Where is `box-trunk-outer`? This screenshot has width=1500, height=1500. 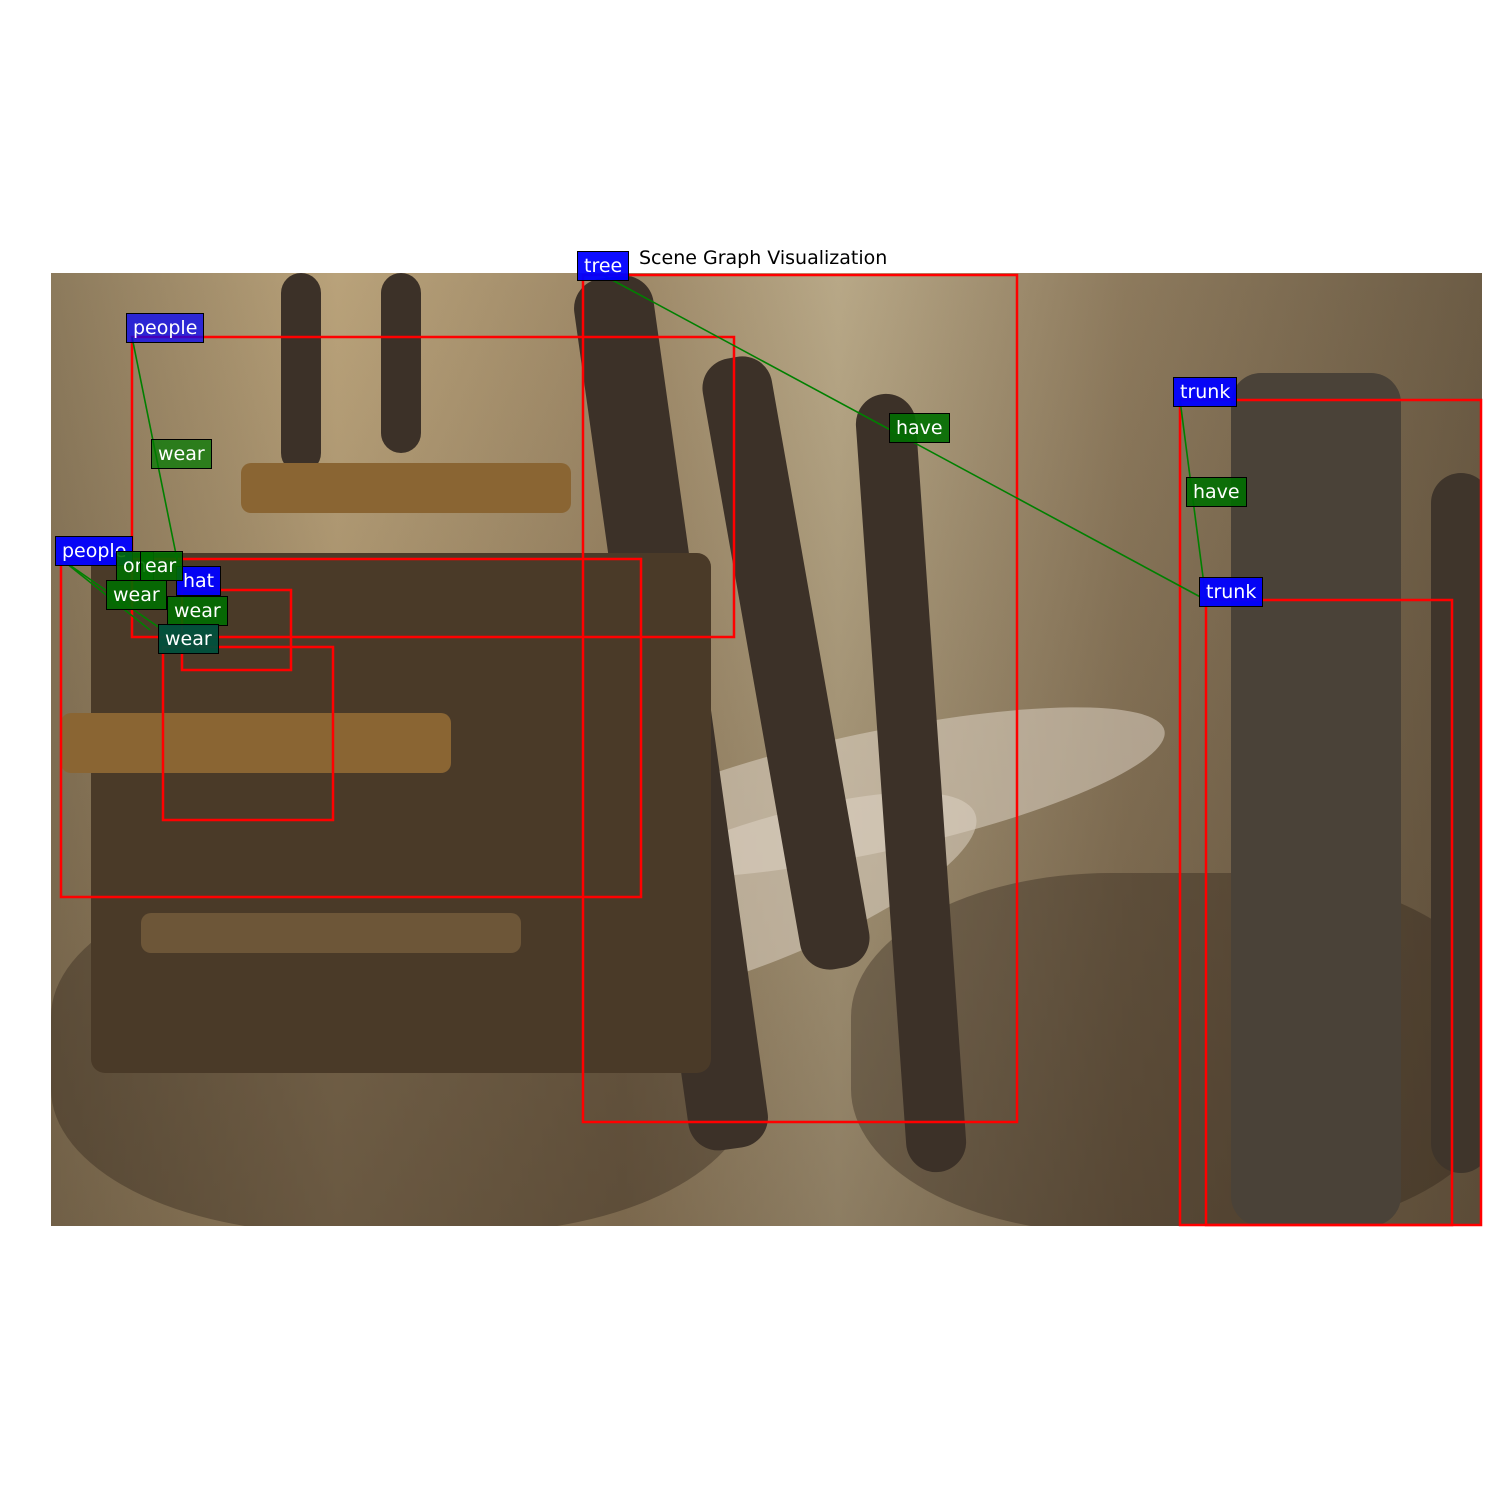 box-trunk-outer is located at coordinates (1330, 812).